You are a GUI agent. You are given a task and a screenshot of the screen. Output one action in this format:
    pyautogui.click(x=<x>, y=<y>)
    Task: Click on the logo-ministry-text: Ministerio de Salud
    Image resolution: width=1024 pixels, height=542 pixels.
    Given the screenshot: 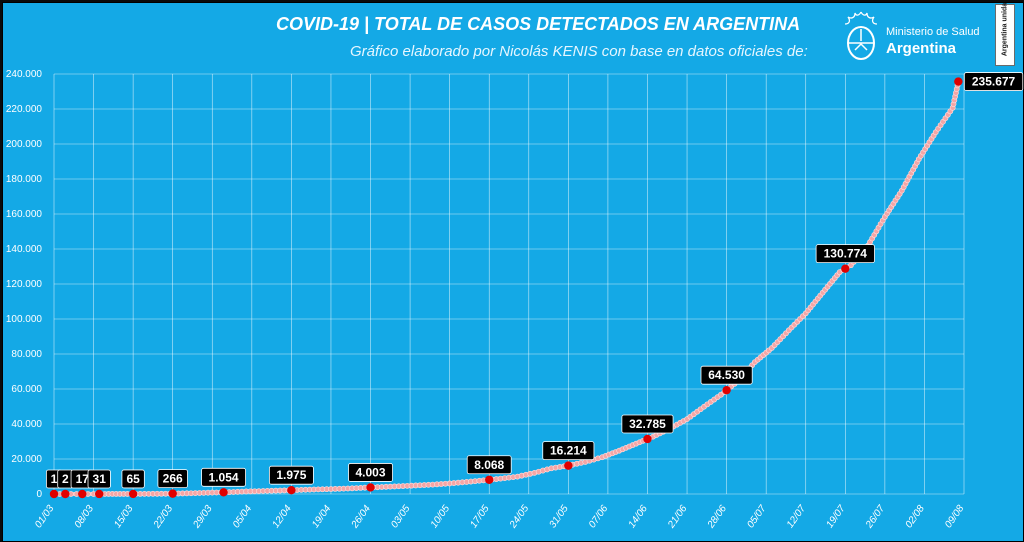 What is the action you would take?
    pyautogui.click(x=933, y=32)
    